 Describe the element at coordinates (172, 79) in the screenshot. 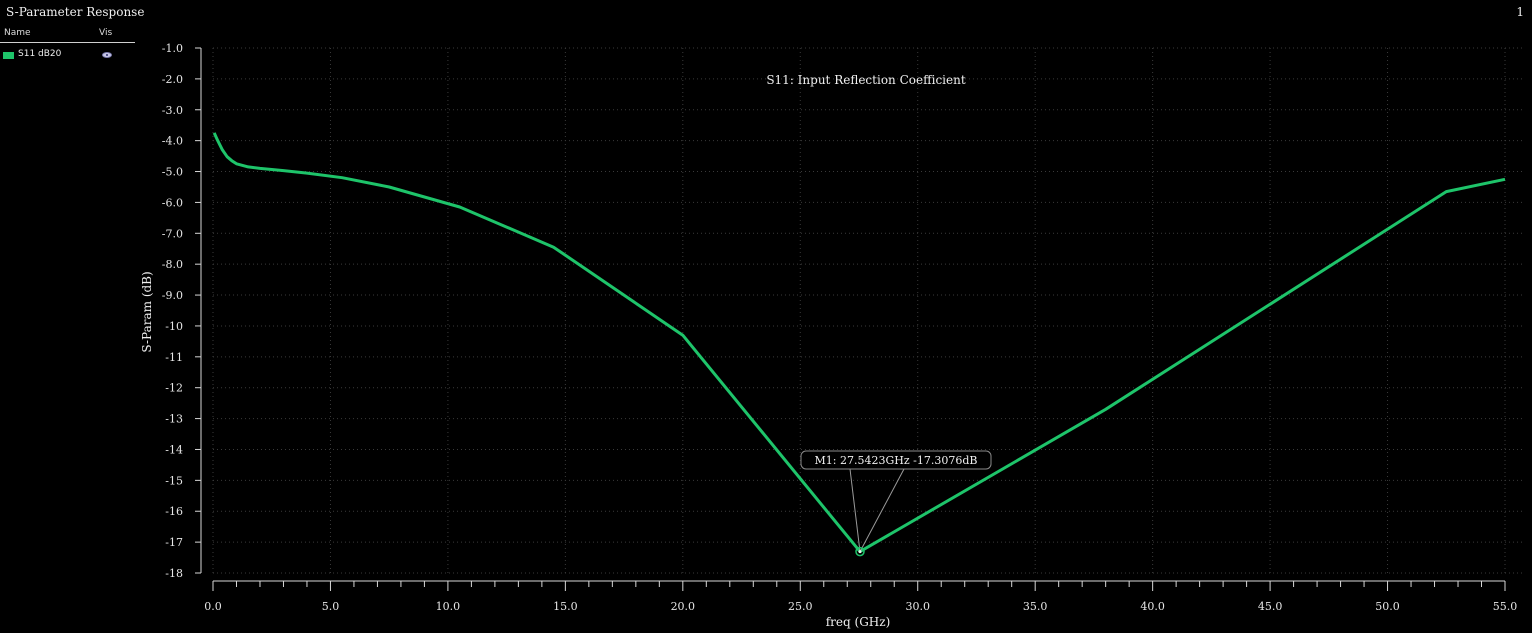

I see `y-tick-label: -2.0` at that location.